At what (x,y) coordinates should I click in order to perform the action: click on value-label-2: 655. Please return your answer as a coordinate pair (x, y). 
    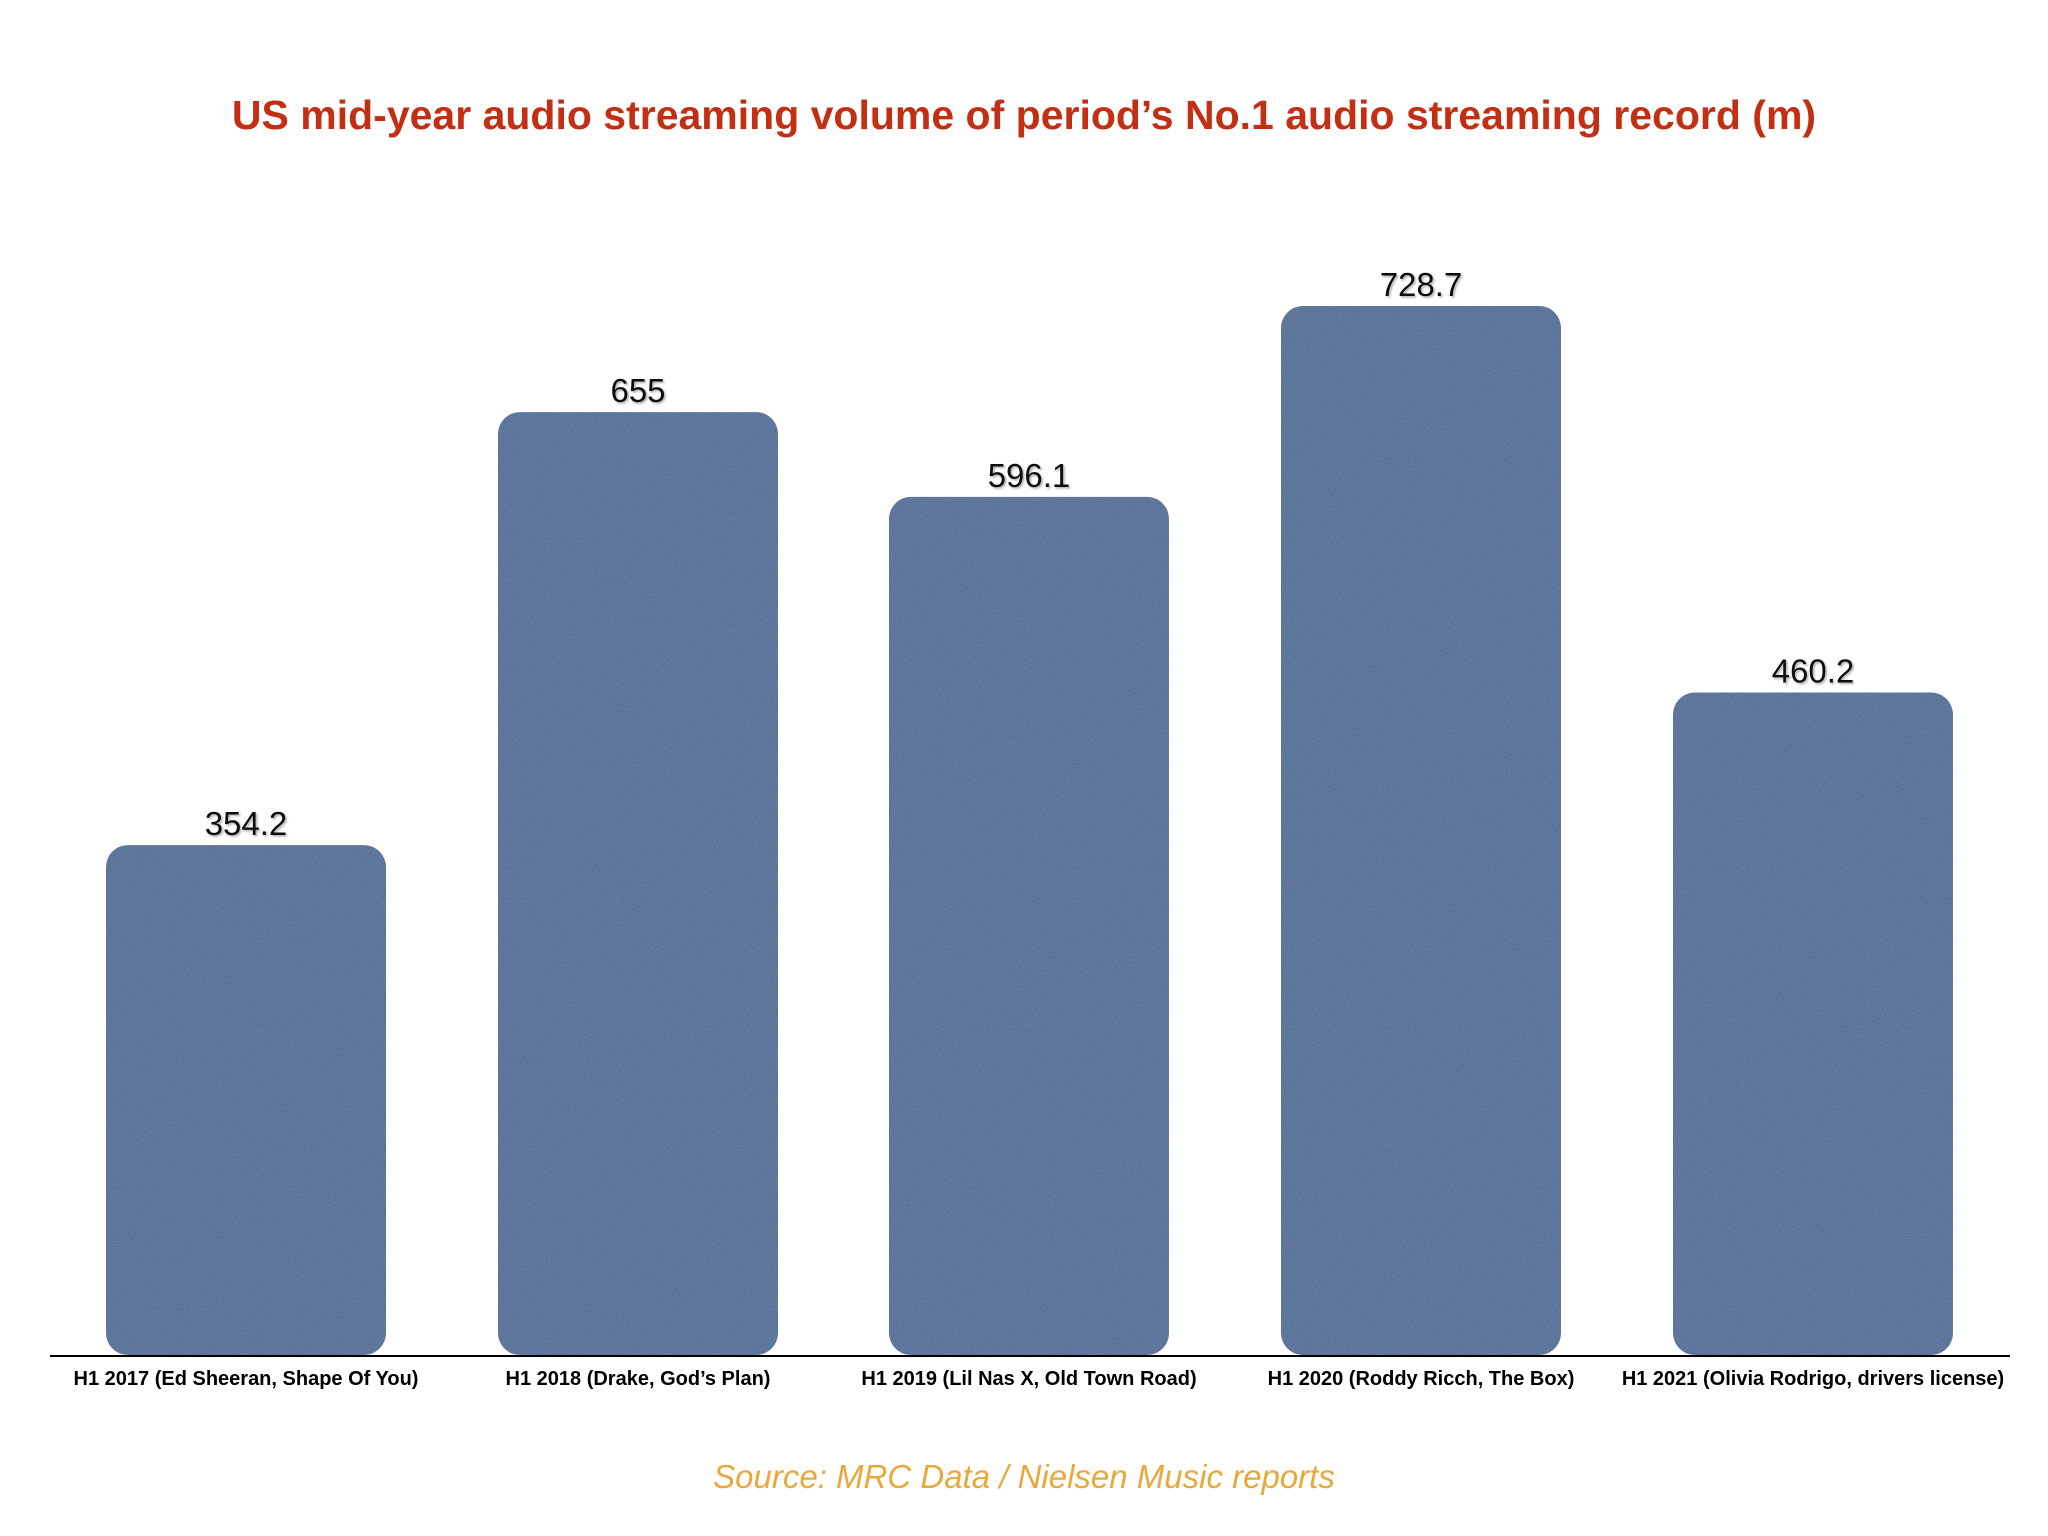
    Looking at the image, I should click on (637, 390).